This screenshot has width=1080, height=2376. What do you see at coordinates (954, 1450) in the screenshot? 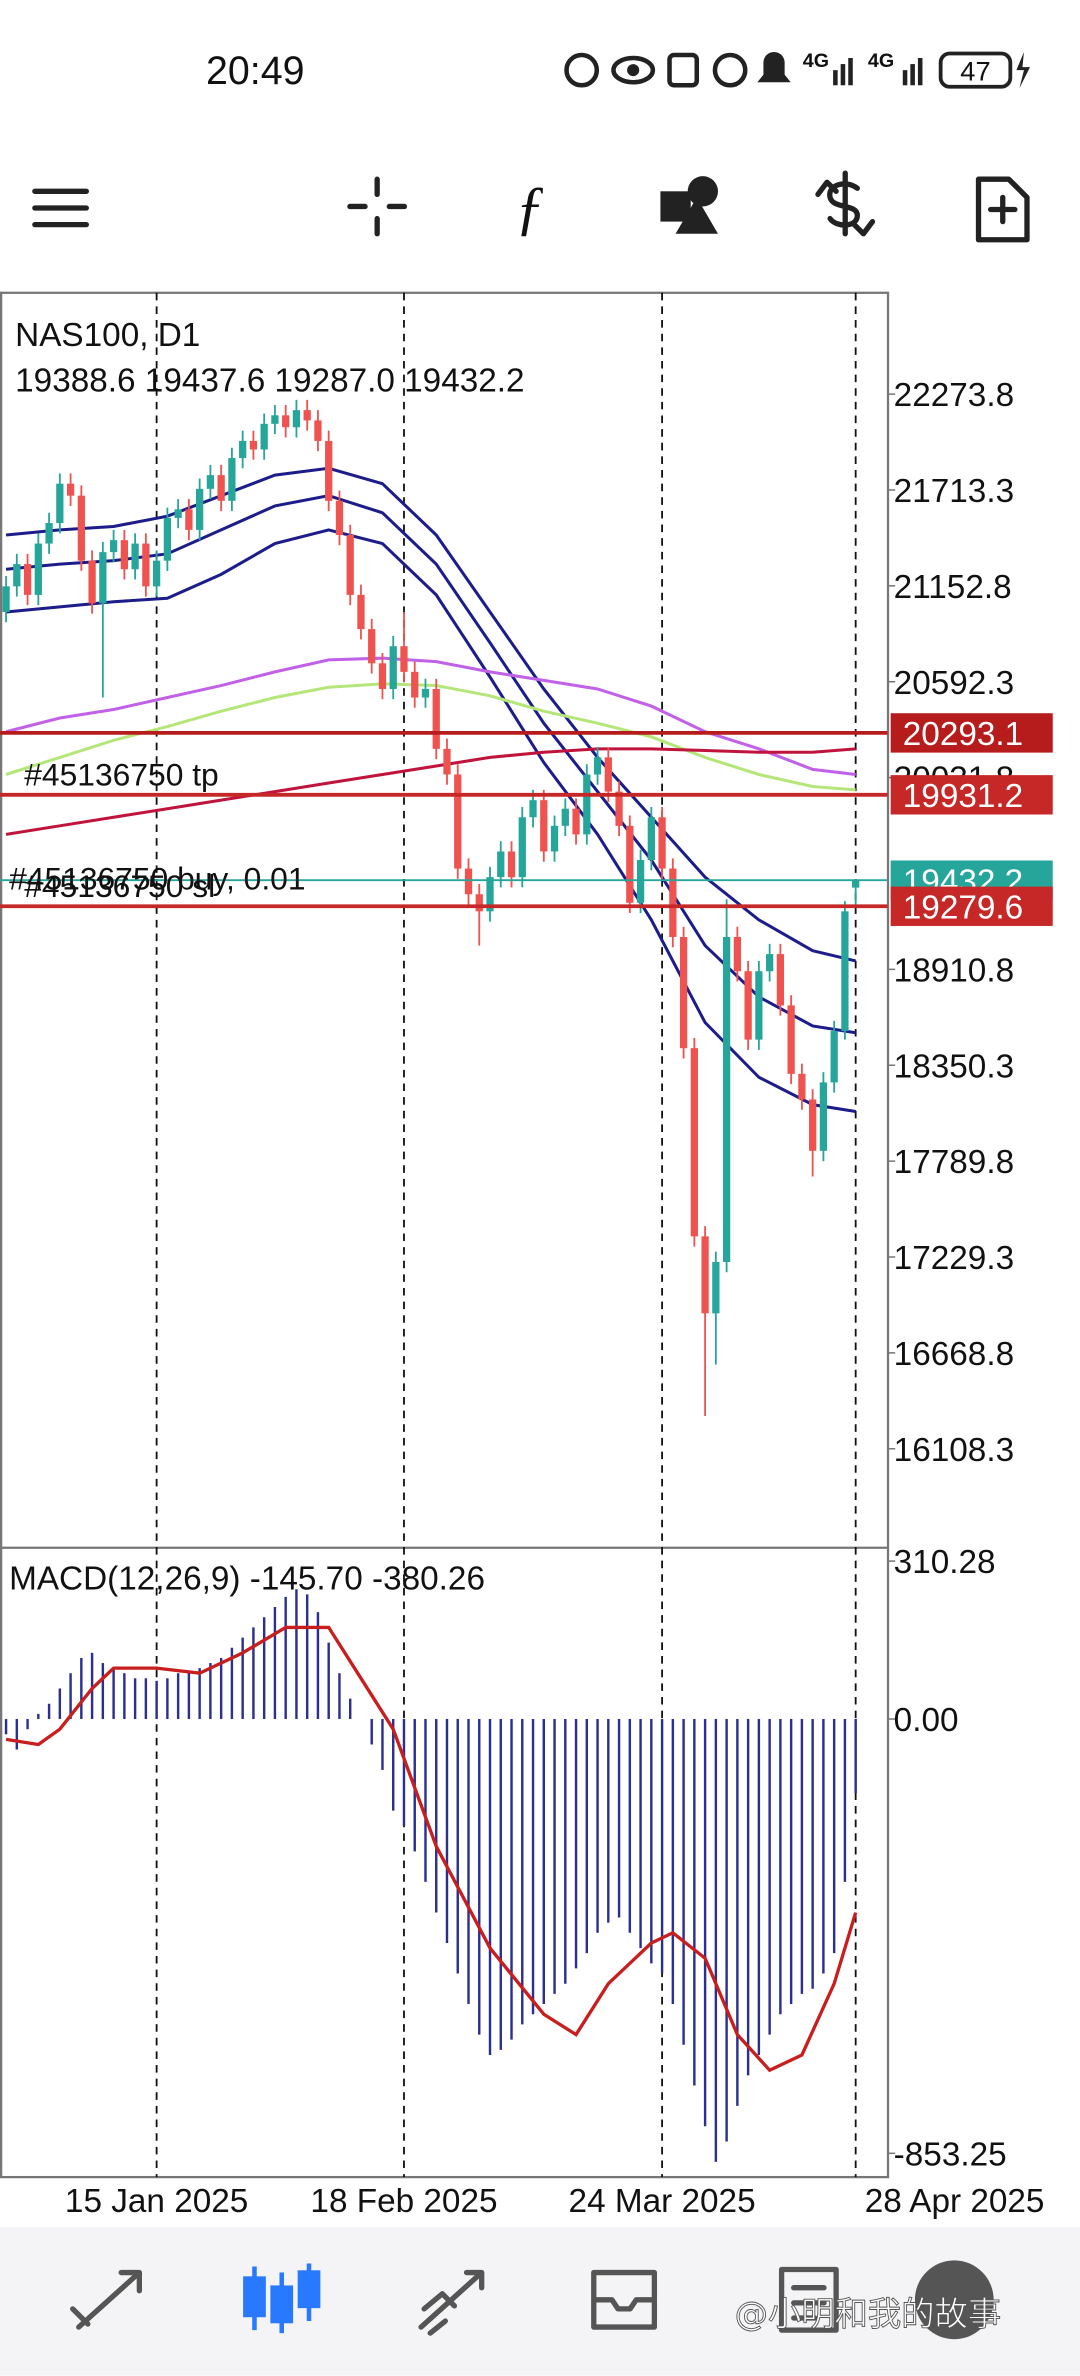
I see `y-tick-label: 16108.3` at bounding box center [954, 1450].